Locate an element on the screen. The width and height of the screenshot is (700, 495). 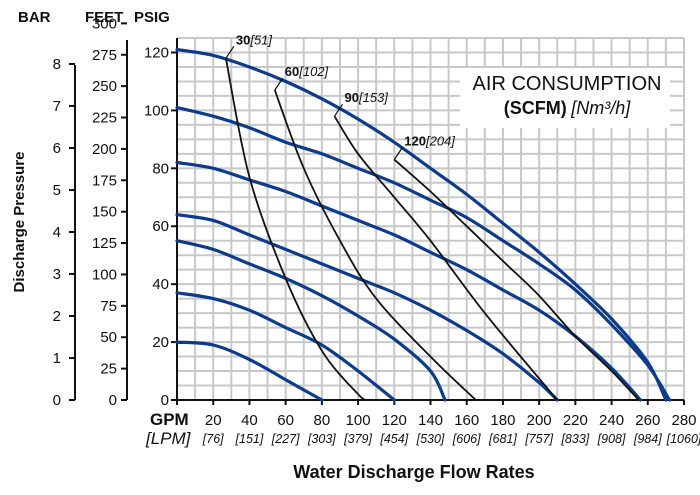
feet-tick-label: 100 is located at coordinates (104, 274).